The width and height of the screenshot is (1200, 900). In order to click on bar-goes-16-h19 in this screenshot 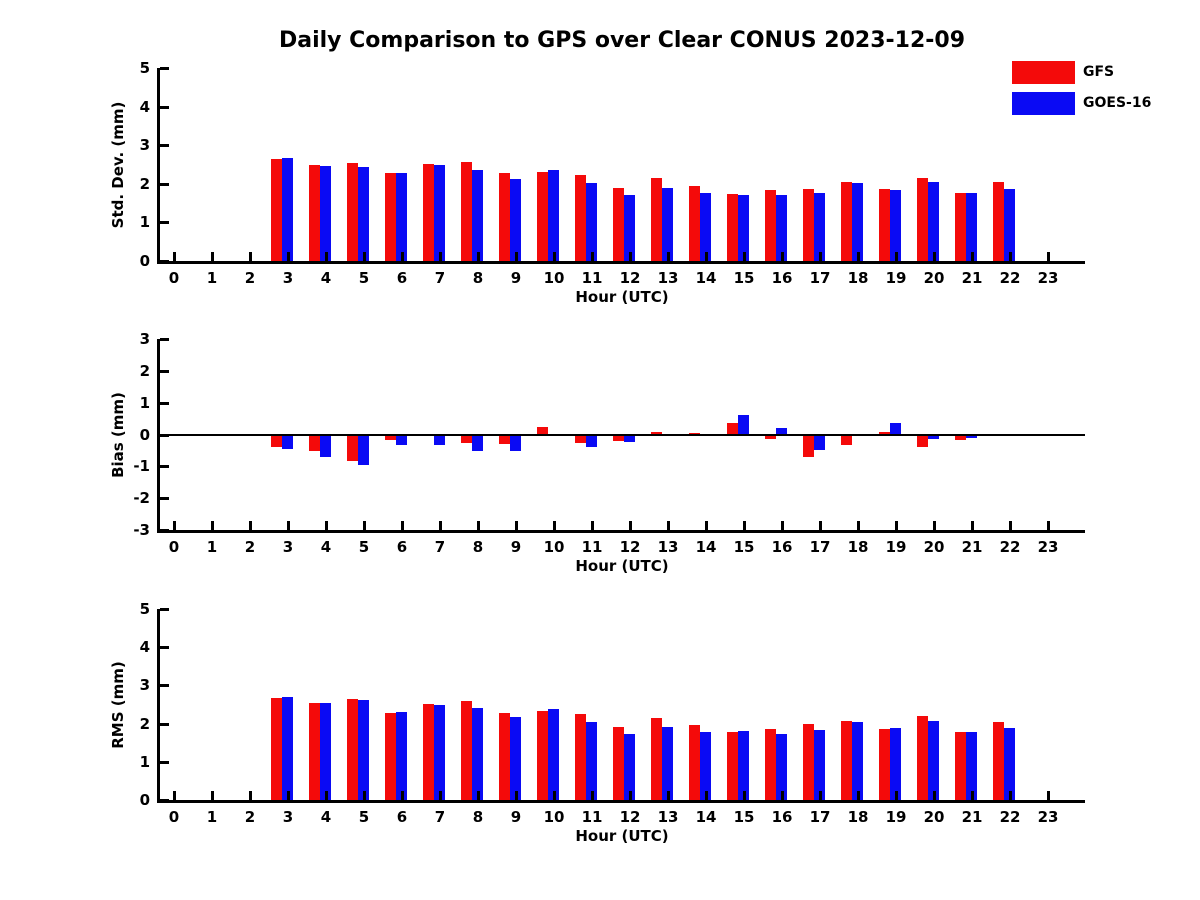, I will do `click(895, 764)`.